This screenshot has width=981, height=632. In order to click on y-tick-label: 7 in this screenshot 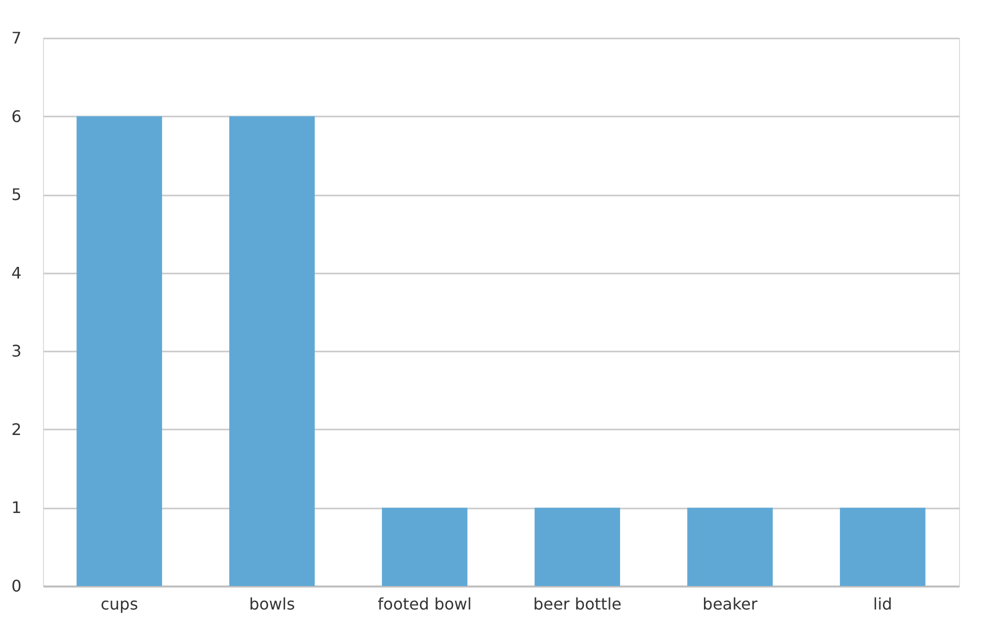, I will do `click(16, 38)`.